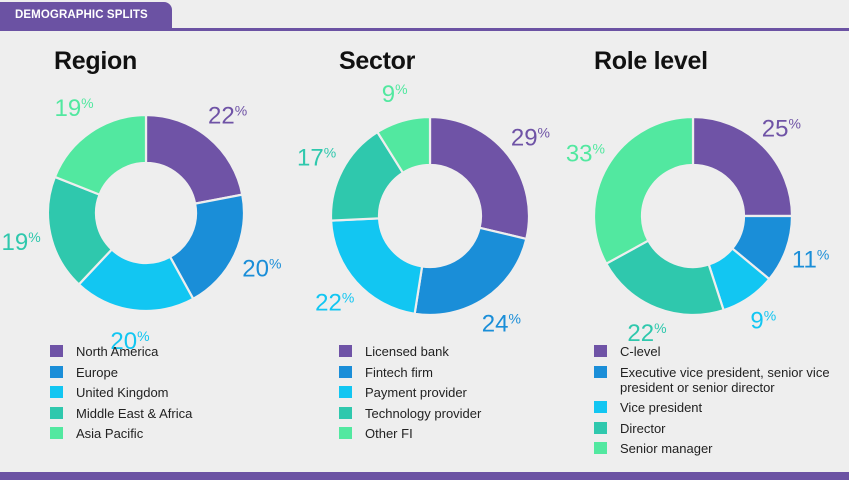  Describe the element at coordinates (661, 407) in the screenshot. I see `legend-label: Vice president` at that location.